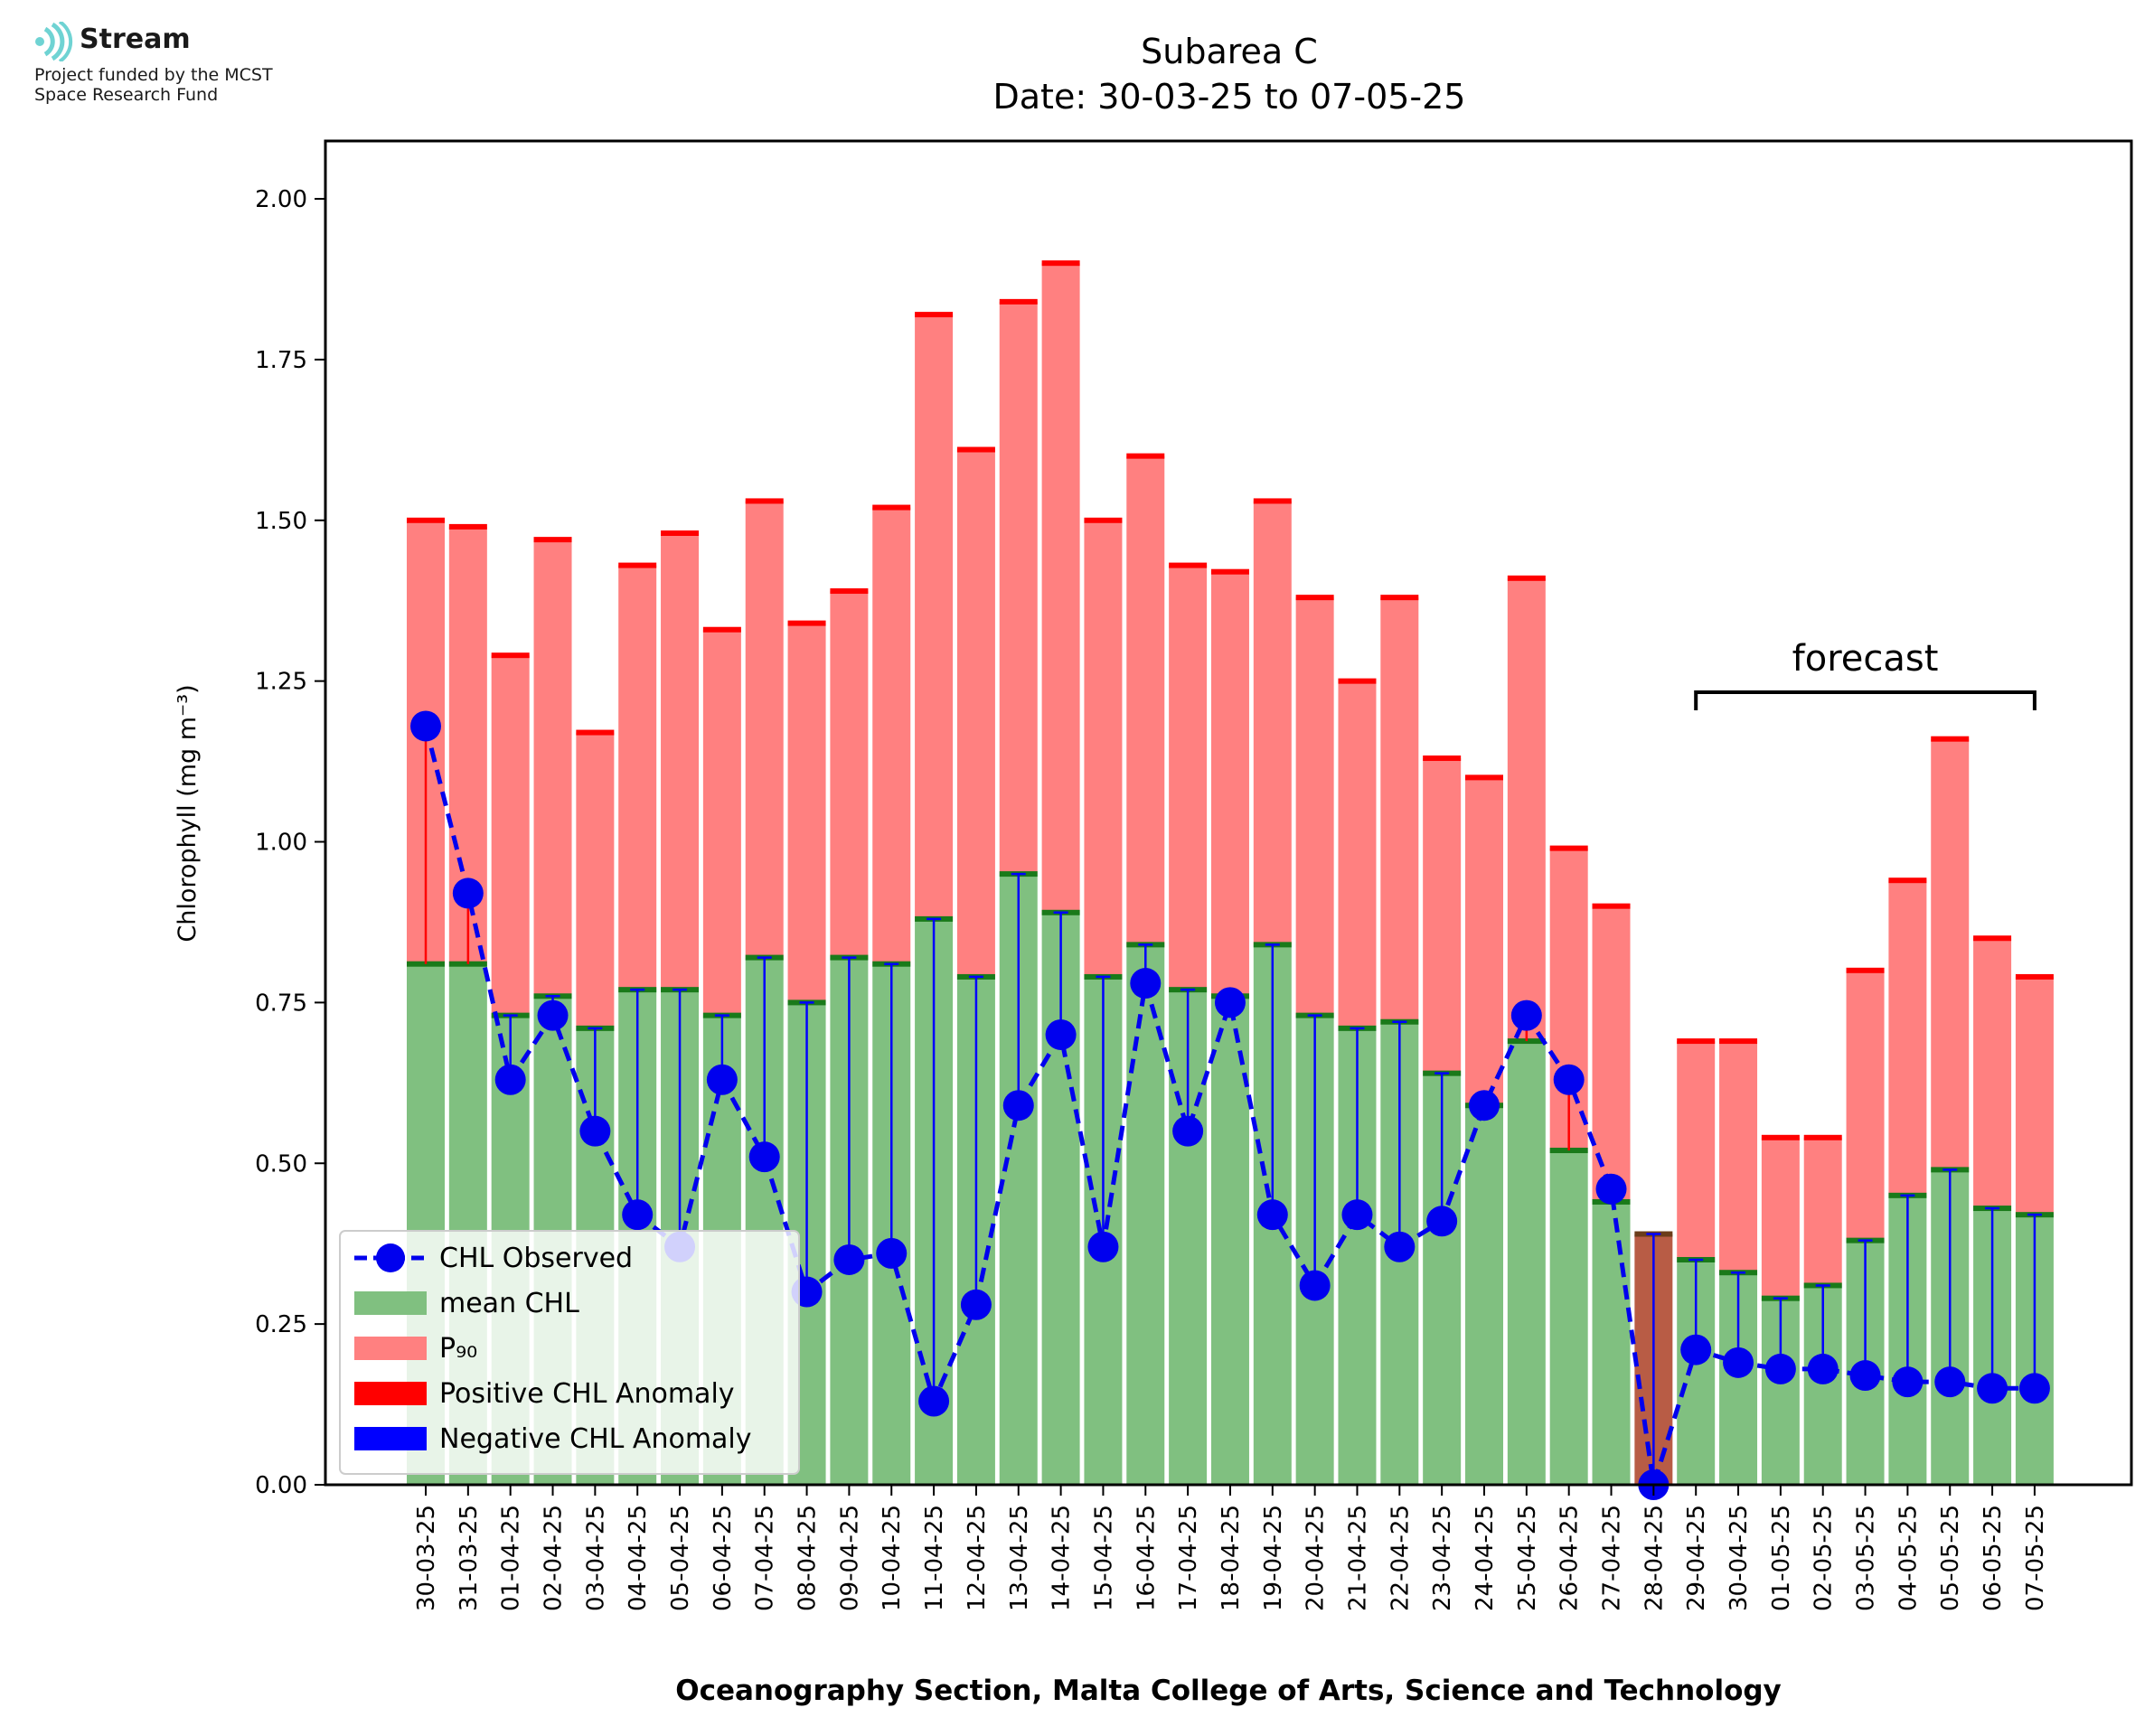 This screenshot has width=2154, height=1736. I want to click on y-tick-label: 0.00, so click(281, 1486).